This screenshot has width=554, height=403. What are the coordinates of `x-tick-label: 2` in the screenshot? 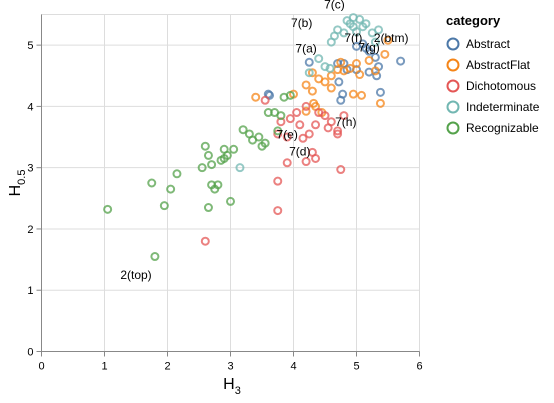 It's located at (167, 367).